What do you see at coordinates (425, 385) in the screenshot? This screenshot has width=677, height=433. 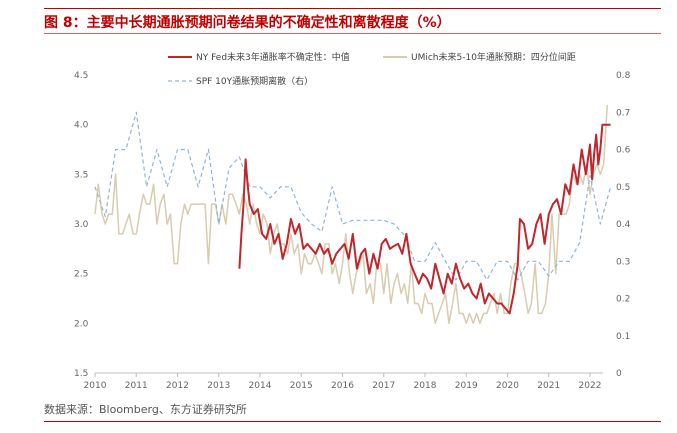 I see `x-tick-label: 2018` at bounding box center [425, 385].